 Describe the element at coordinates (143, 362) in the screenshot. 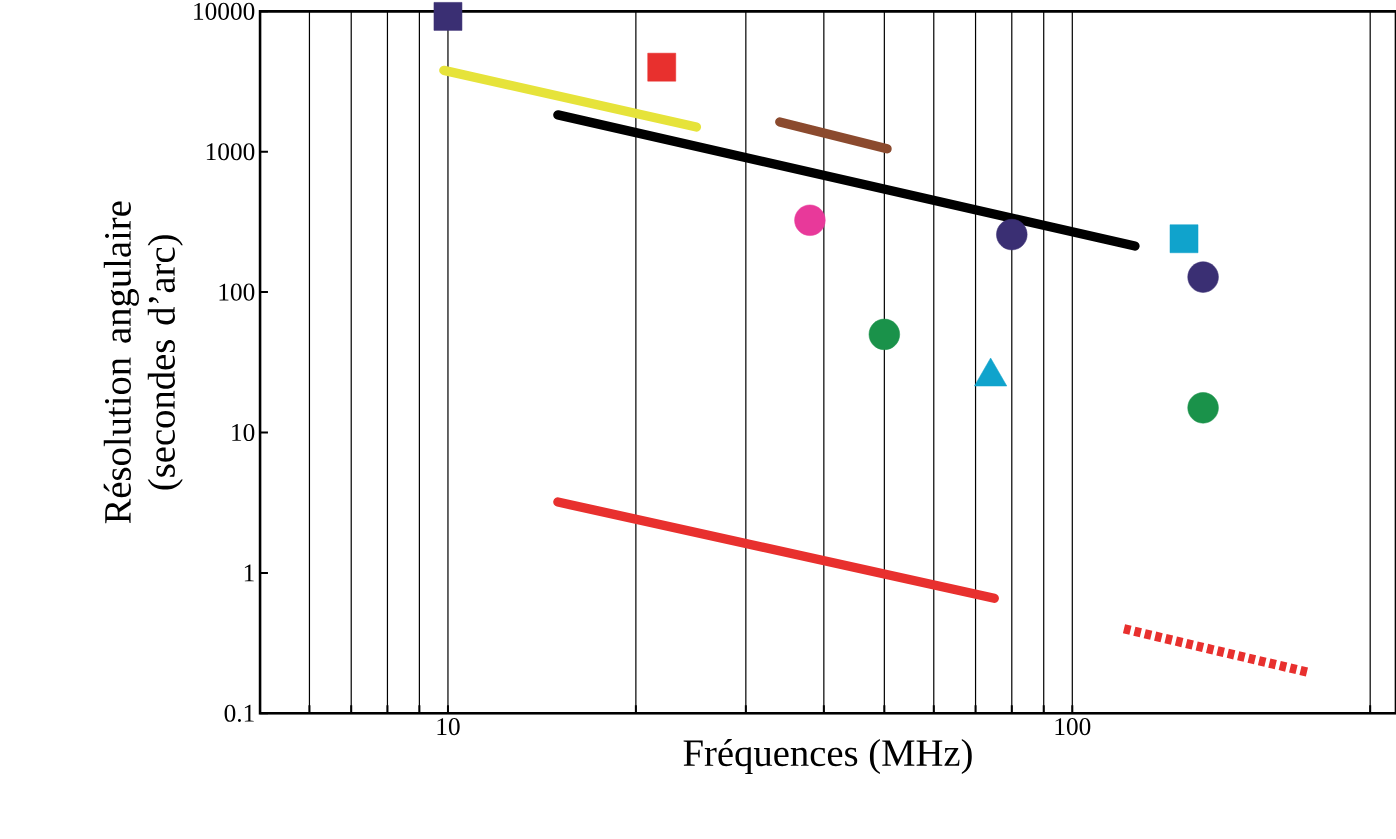

I see `y-axis-title: Résolution angulaire (secondes d’arc)` at that location.